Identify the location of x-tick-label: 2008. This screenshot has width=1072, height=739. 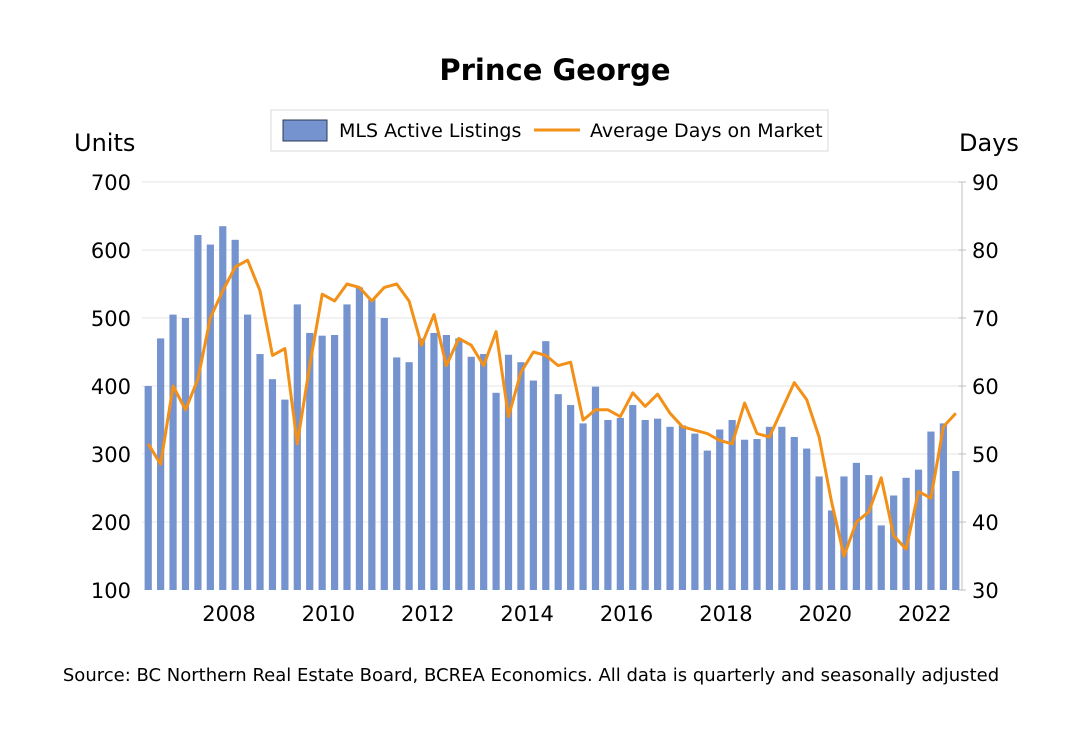
(228, 614).